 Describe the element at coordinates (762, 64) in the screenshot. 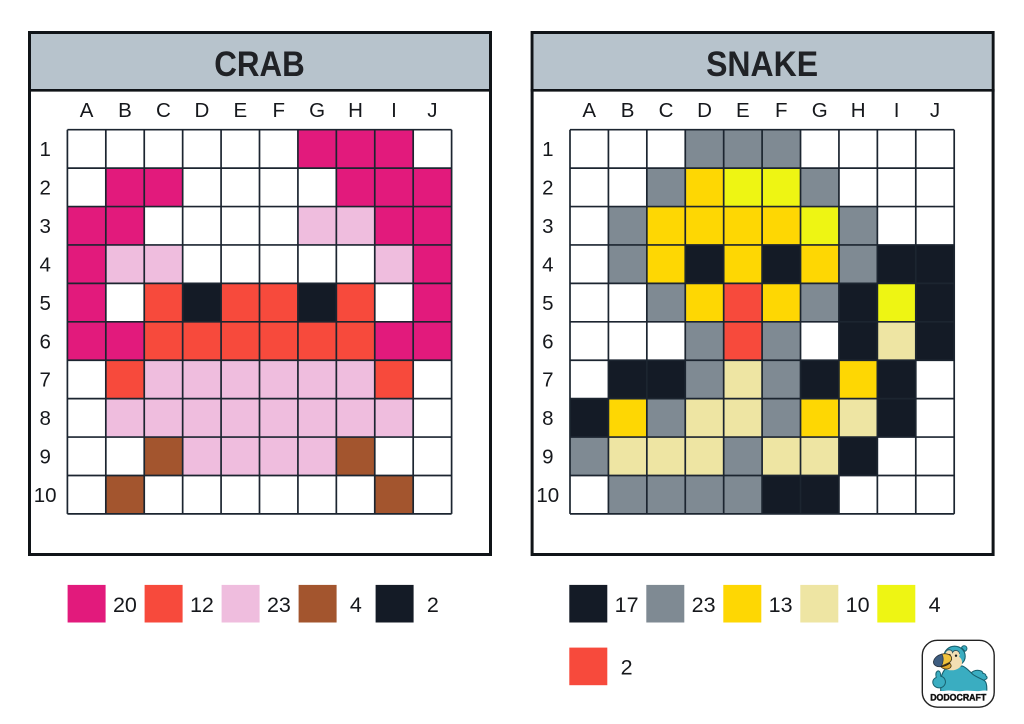

I see `svg-text: SNAKE` at that location.